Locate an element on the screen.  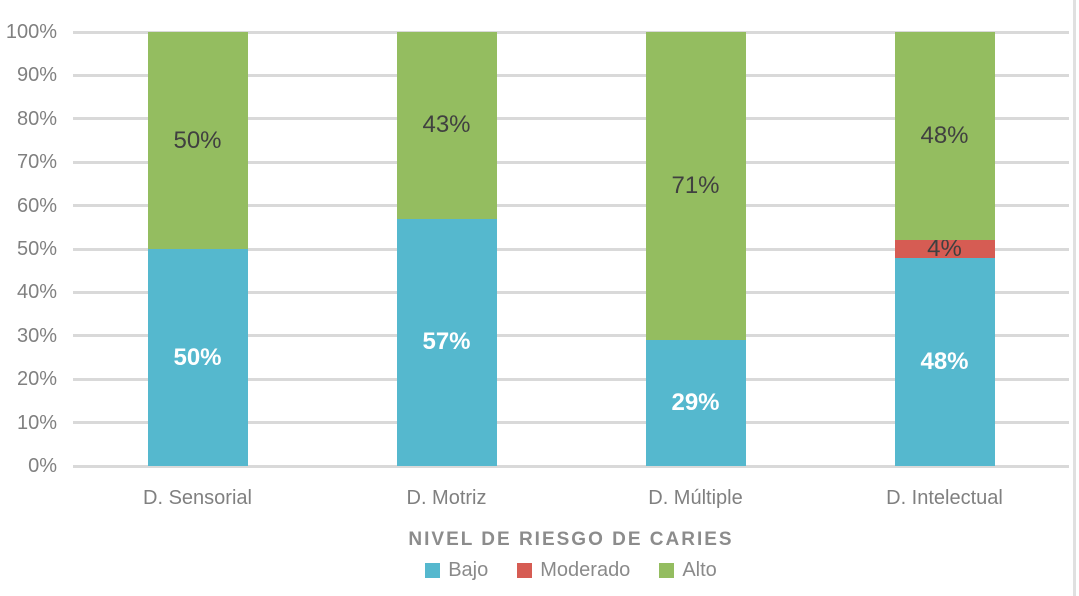
bar-value-label: 57% is located at coordinates (446, 342).